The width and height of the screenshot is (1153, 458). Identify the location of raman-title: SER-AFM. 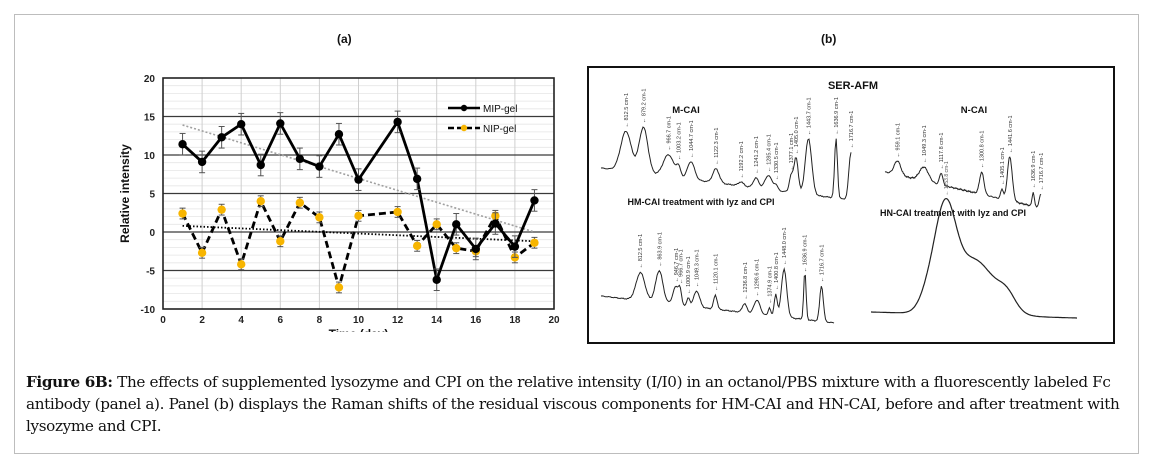
(853, 86).